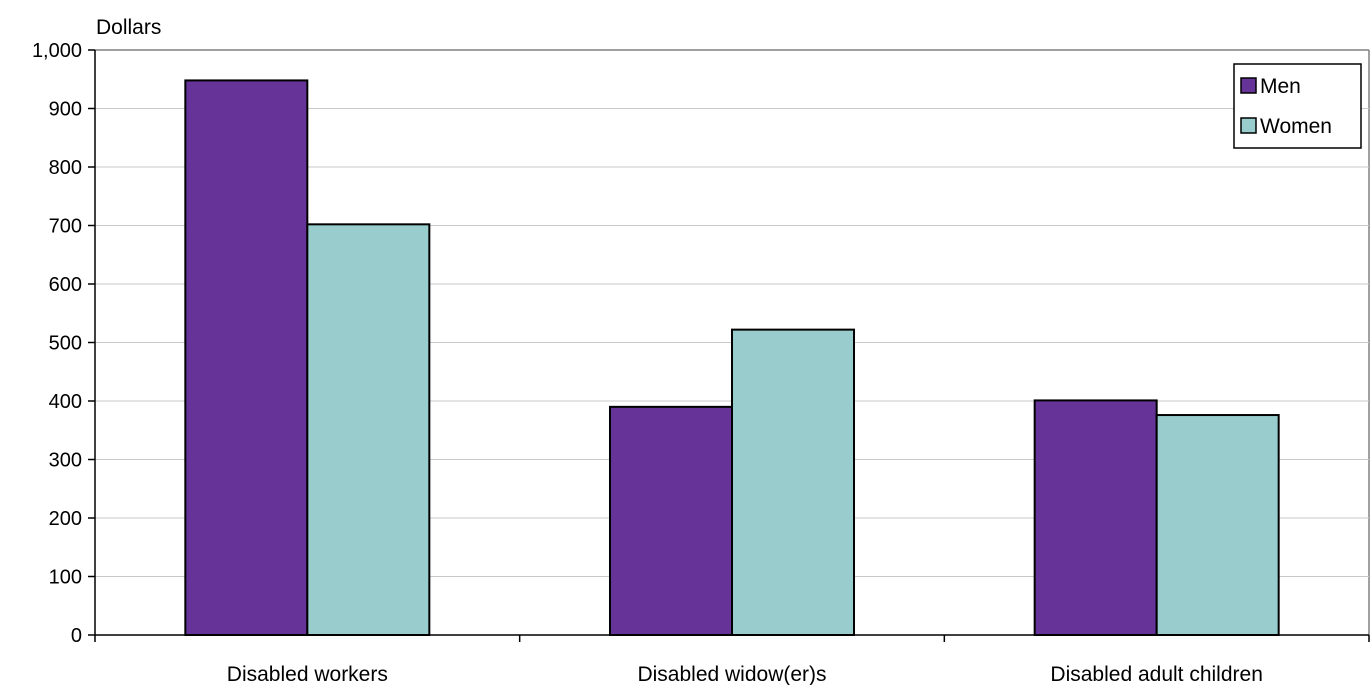 The image size is (1370, 685). Describe the element at coordinates (731, 674) in the screenshot. I see `x-tick-label: Disabled widow(er)s` at that location.